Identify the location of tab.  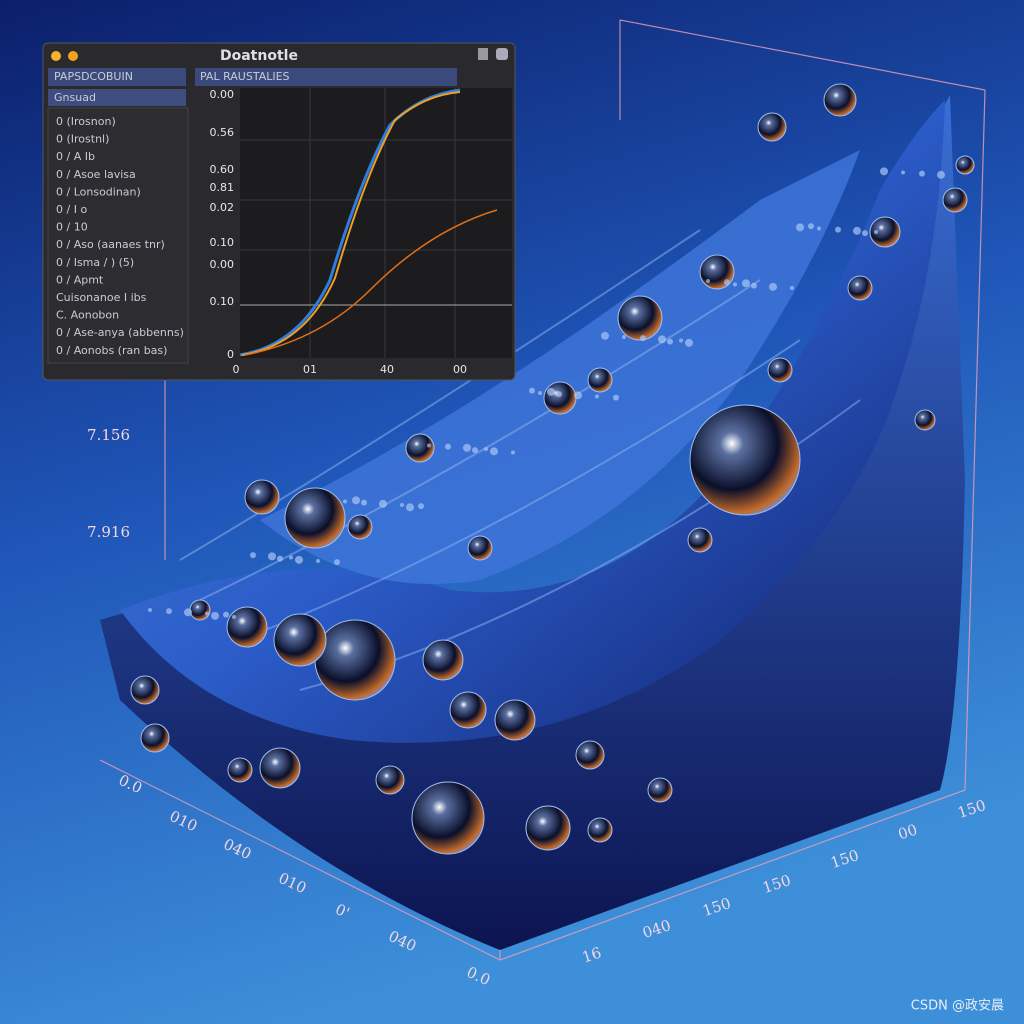
(117, 97).